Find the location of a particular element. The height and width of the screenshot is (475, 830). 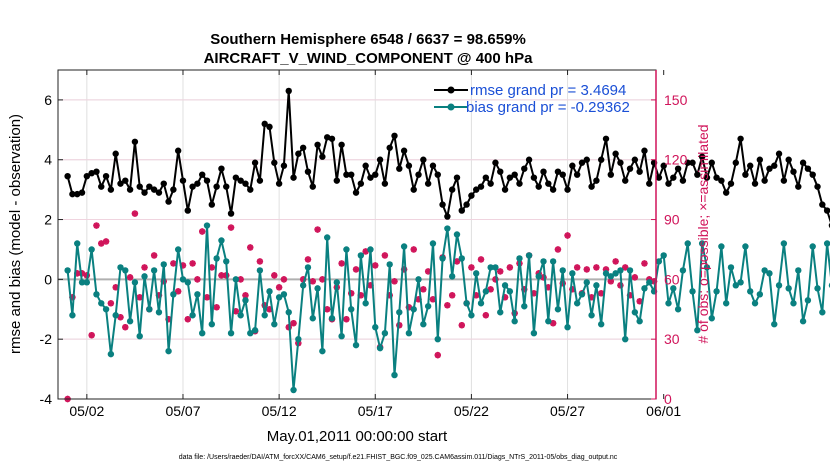

y-left-tick-label: 4 is located at coordinates (48, 160).